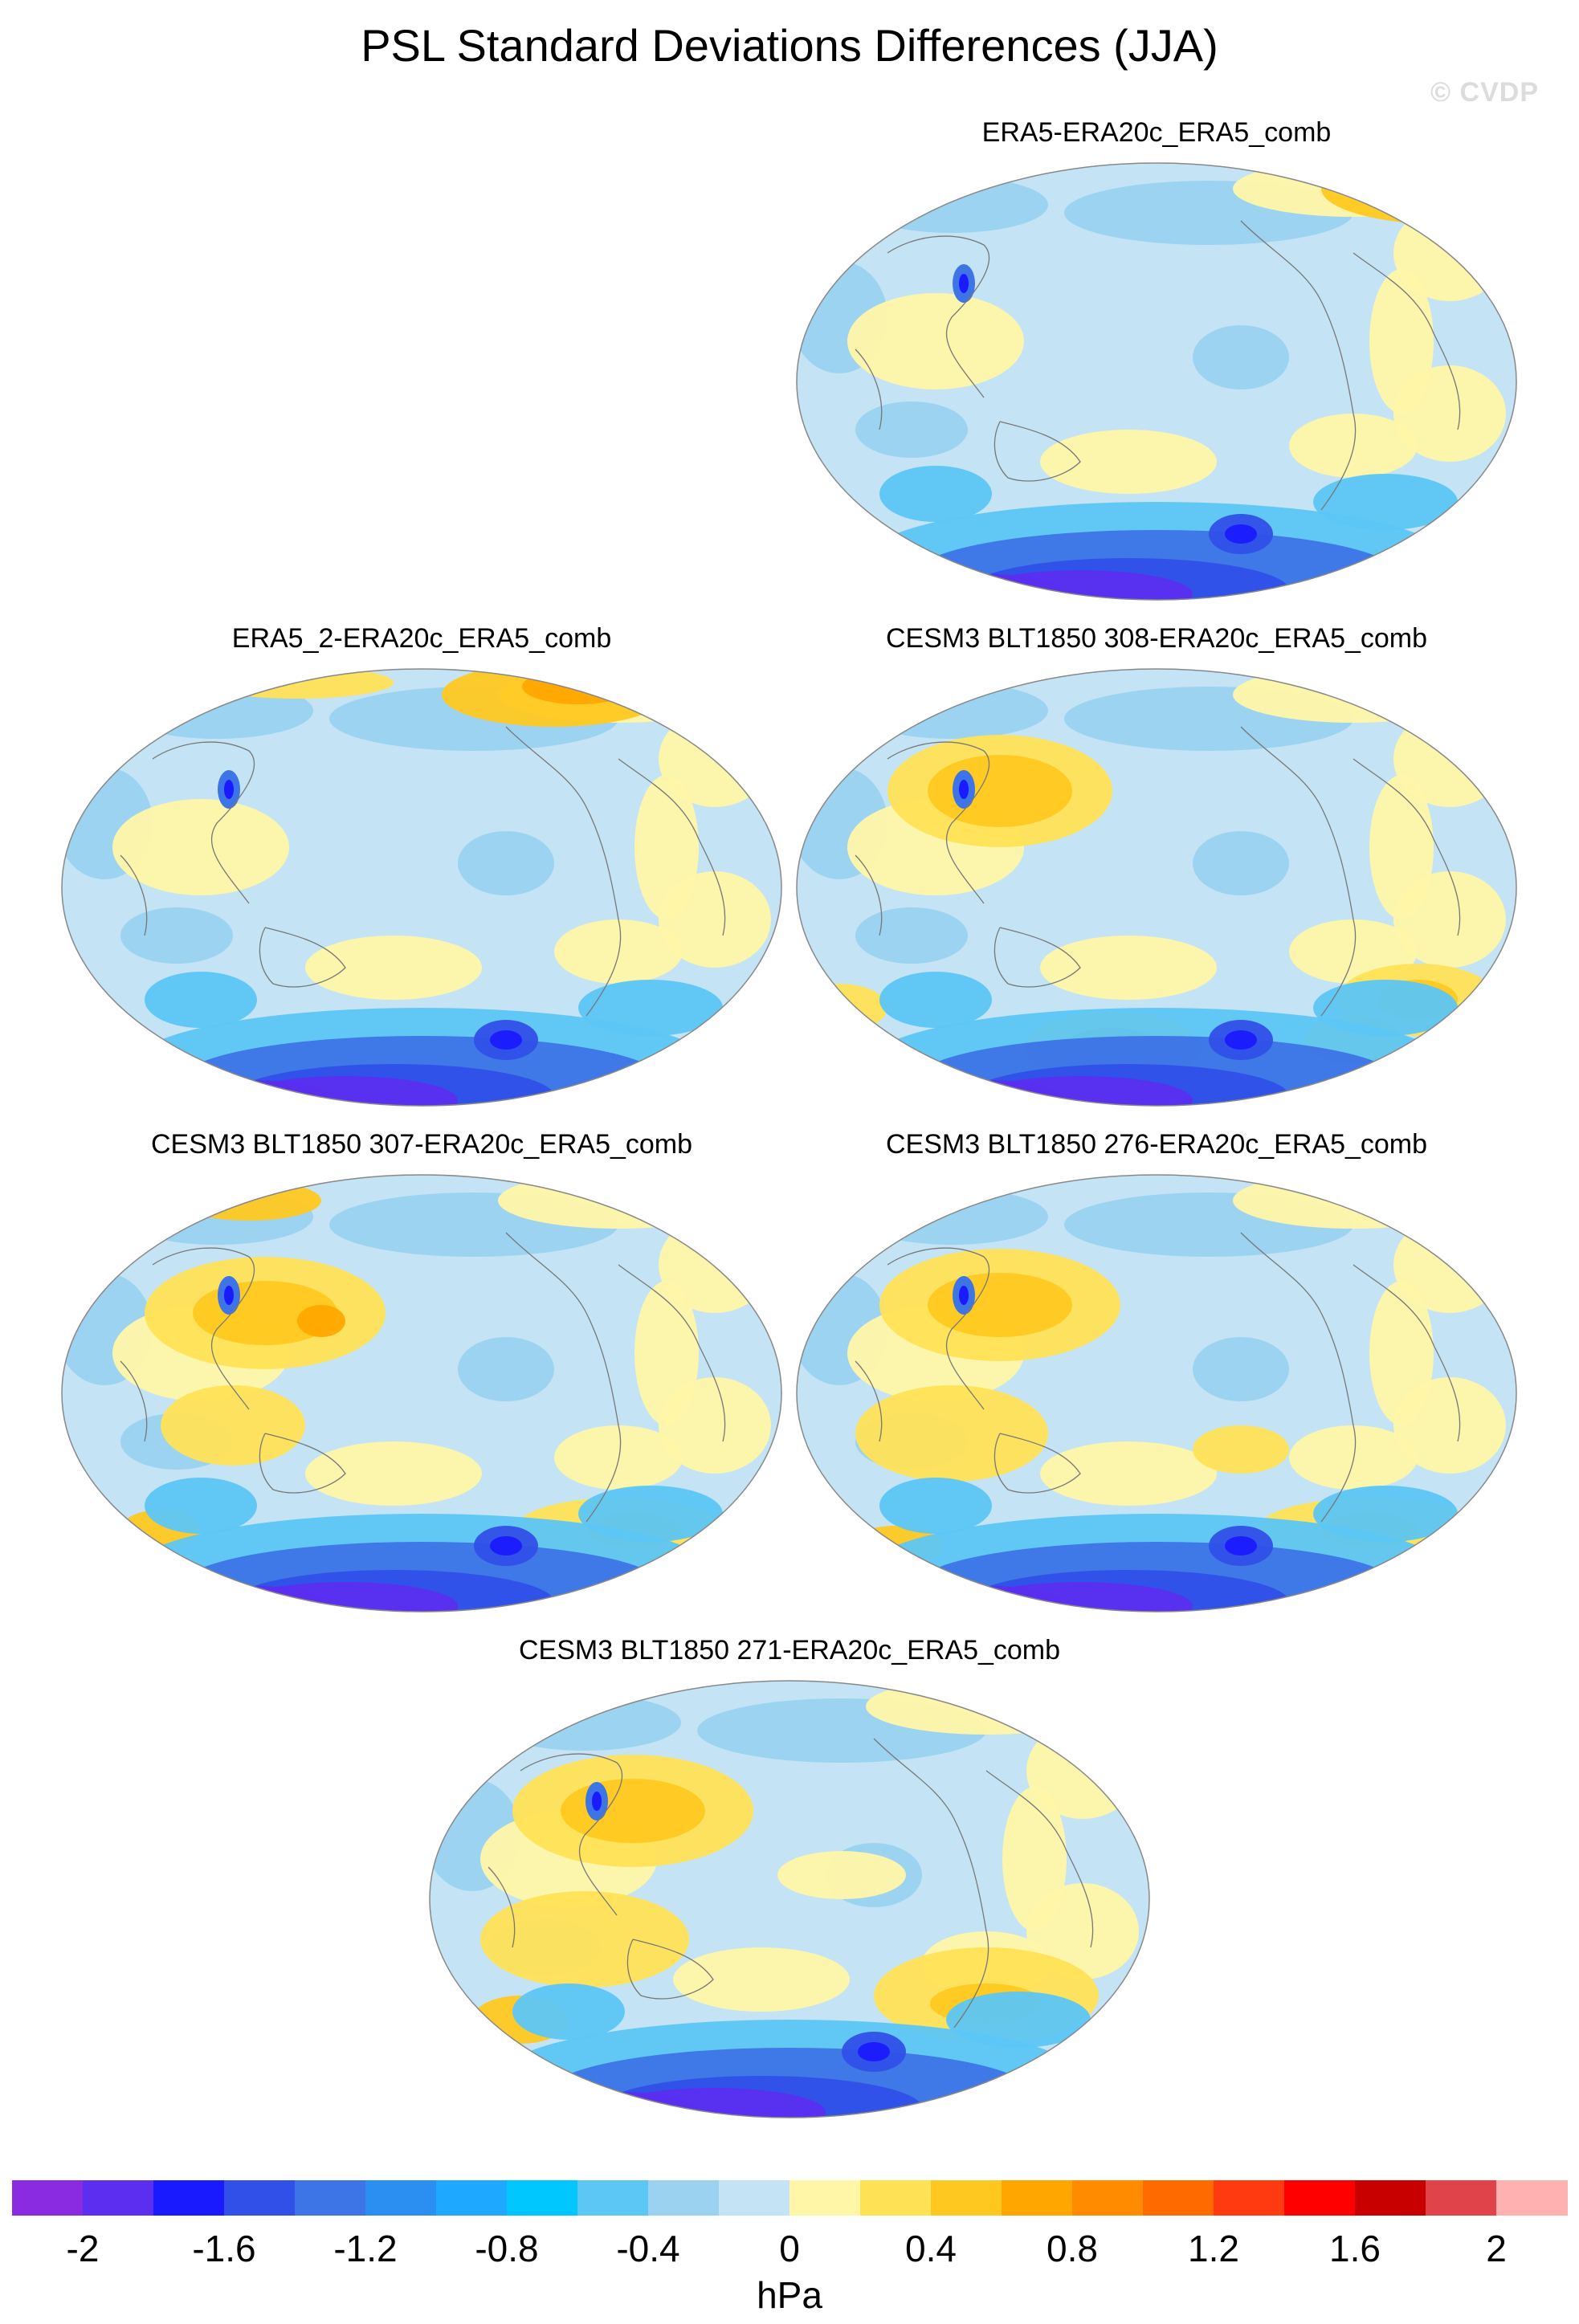 The image size is (1579, 2324). I want to click on panel-title: CESM3 BLT1850 276-ERA20c_ERA5_comb, so click(1156, 1145).